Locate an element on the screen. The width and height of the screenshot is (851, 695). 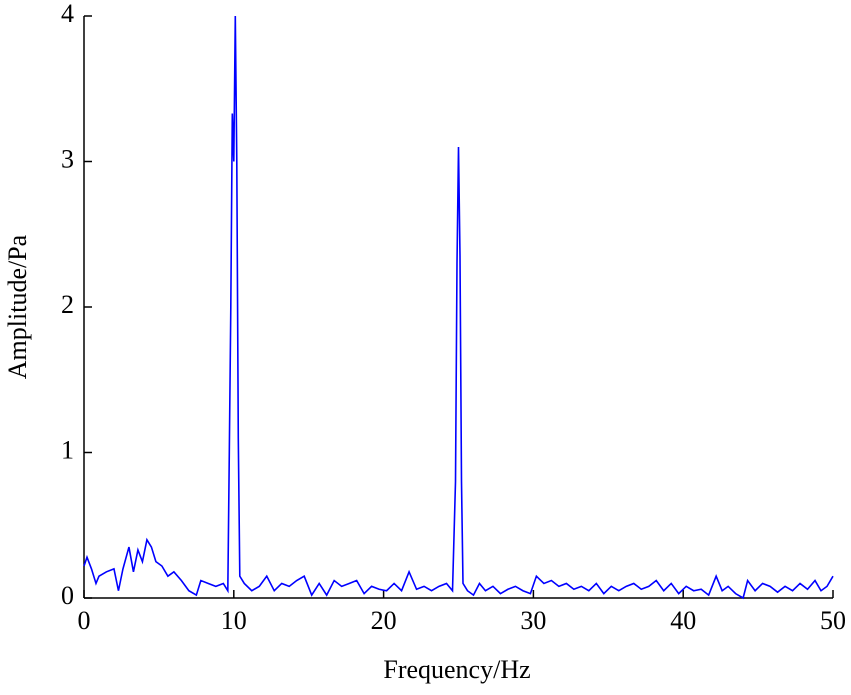
x-tick-label: 20 is located at coordinates (384, 620).